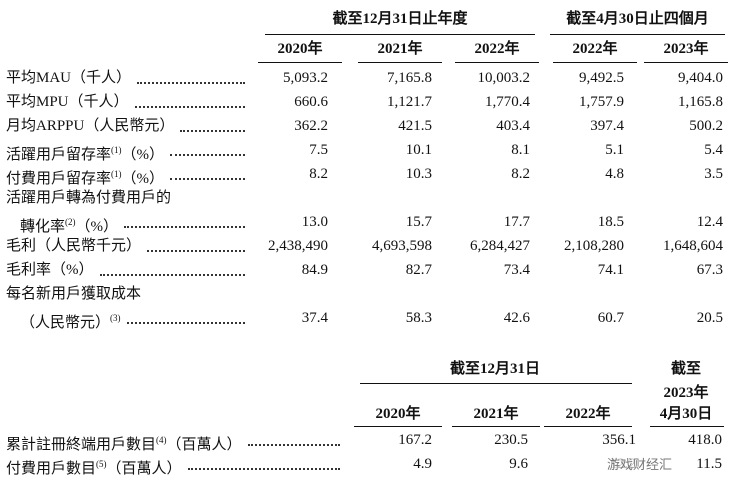 This screenshot has height=492, width=742. I want to click on cell-value: 20.5, so click(709, 318).